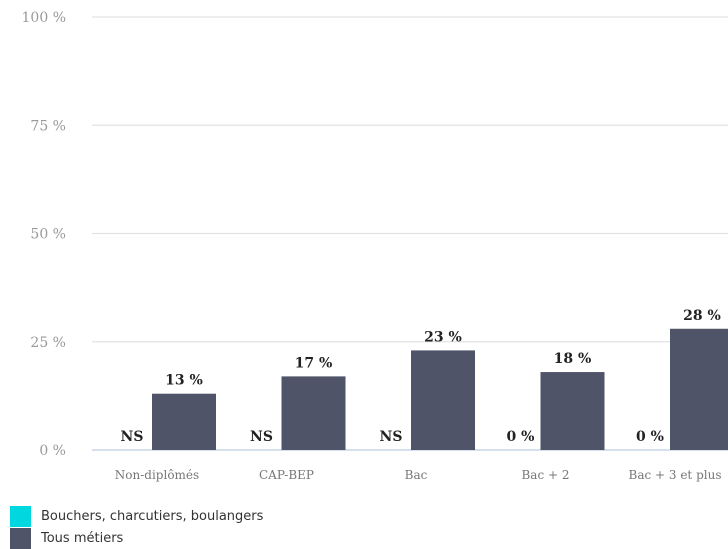 This screenshot has height=549, width=728. I want to click on y-tick-label: 100 %, so click(44, 18).